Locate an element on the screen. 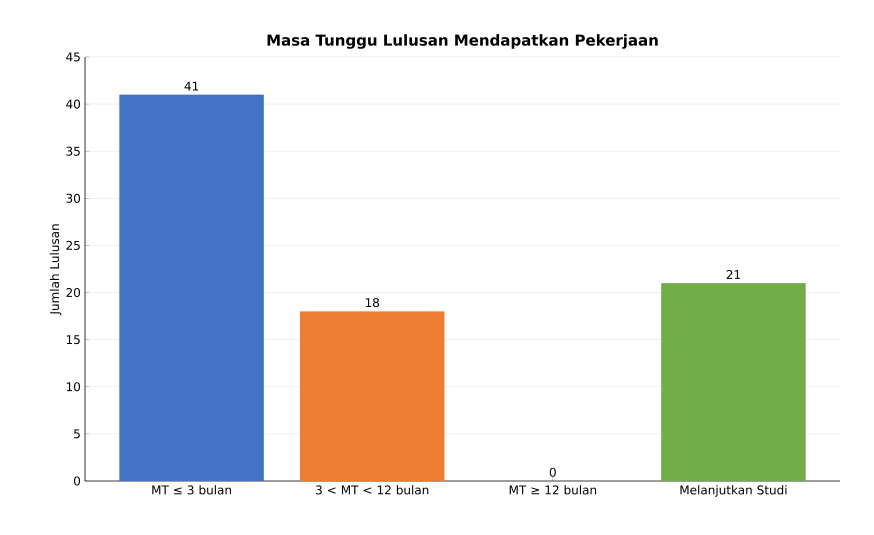 The width and height of the screenshot is (874, 535). y-tick-label: 0 is located at coordinates (77, 481).